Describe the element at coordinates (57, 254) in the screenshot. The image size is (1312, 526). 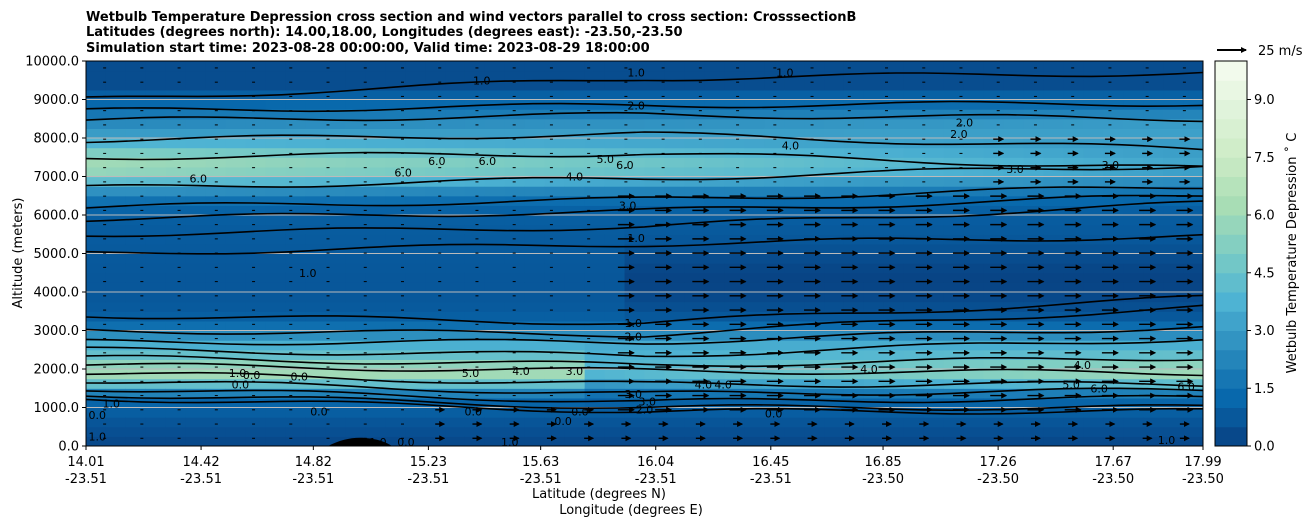
I see `y-tick-label: 5000.0` at that location.